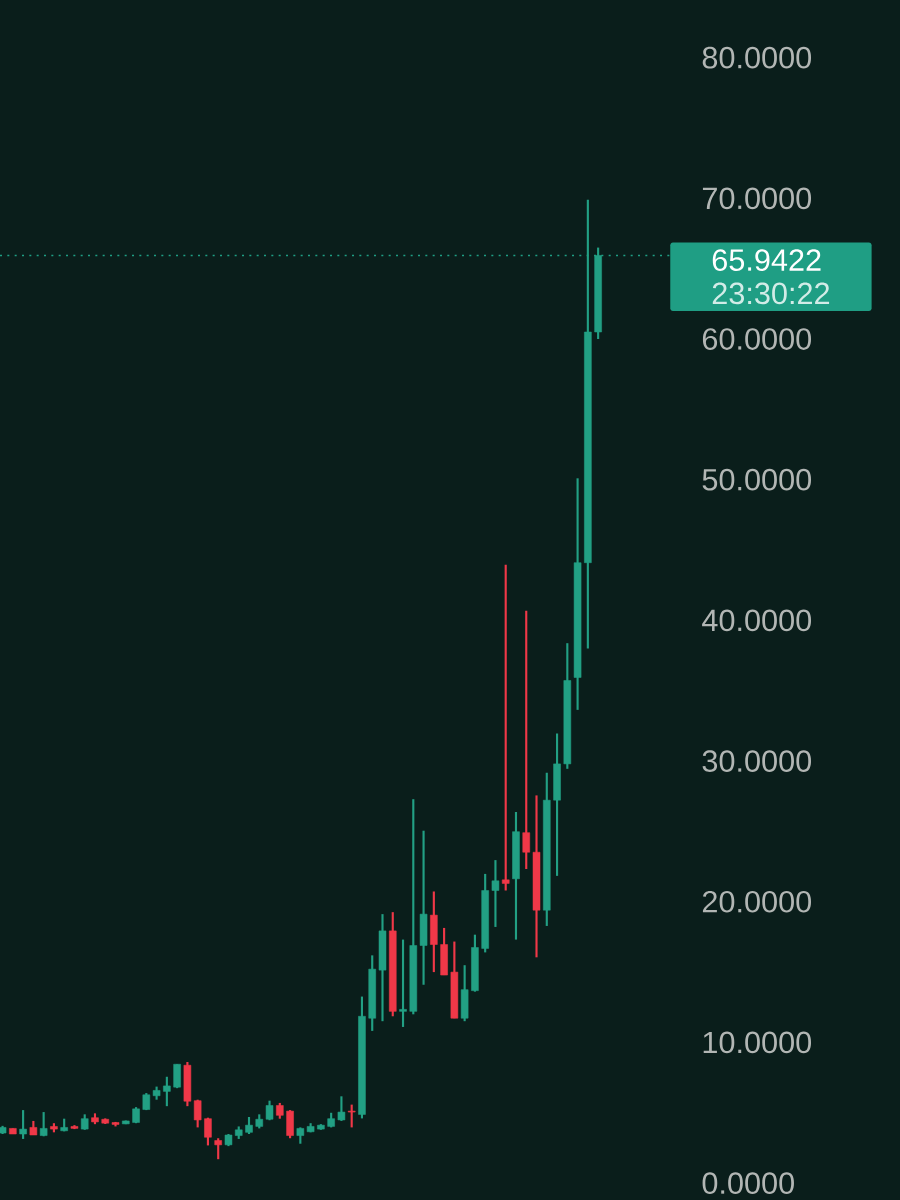  What do you see at coordinates (757, 620) in the screenshot?
I see `y-tick-label: 40.0000` at bounding box center [757, 620].